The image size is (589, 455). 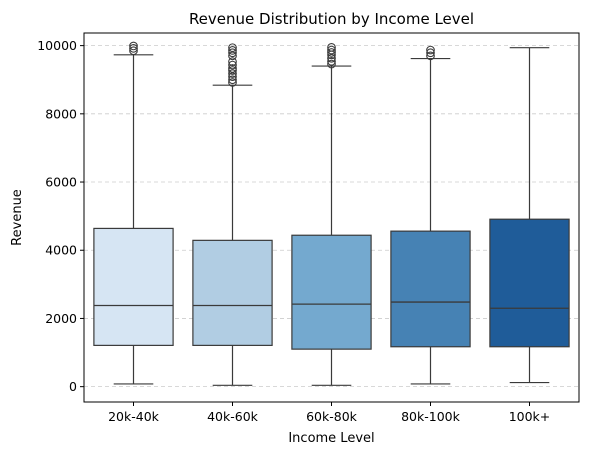 What do you see at coordinates (73, 386) in the screenshot?
I see `y-tick-label: 0` at bounding box center [73, 386].